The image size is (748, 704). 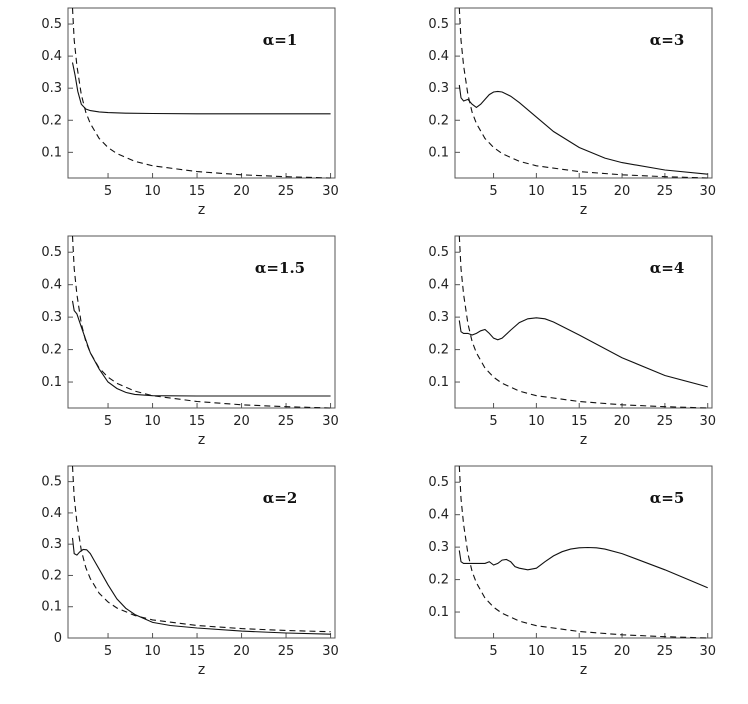 I want to click on panel-title: α=5, so click(x=667, y=498).